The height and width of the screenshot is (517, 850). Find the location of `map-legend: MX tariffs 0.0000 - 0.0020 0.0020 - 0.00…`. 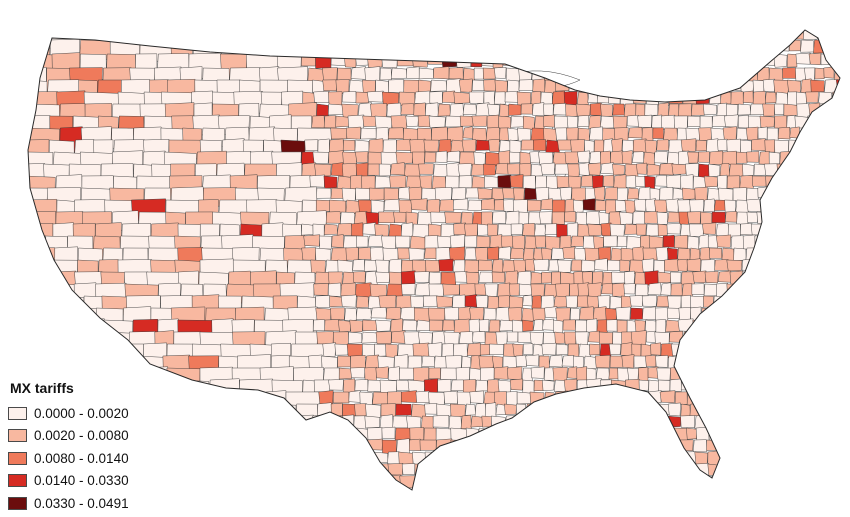

map-legend: MX tariffs 0.0000 - 0.0020 0.0020 - 0.00… is located at coordinates (95, 447).